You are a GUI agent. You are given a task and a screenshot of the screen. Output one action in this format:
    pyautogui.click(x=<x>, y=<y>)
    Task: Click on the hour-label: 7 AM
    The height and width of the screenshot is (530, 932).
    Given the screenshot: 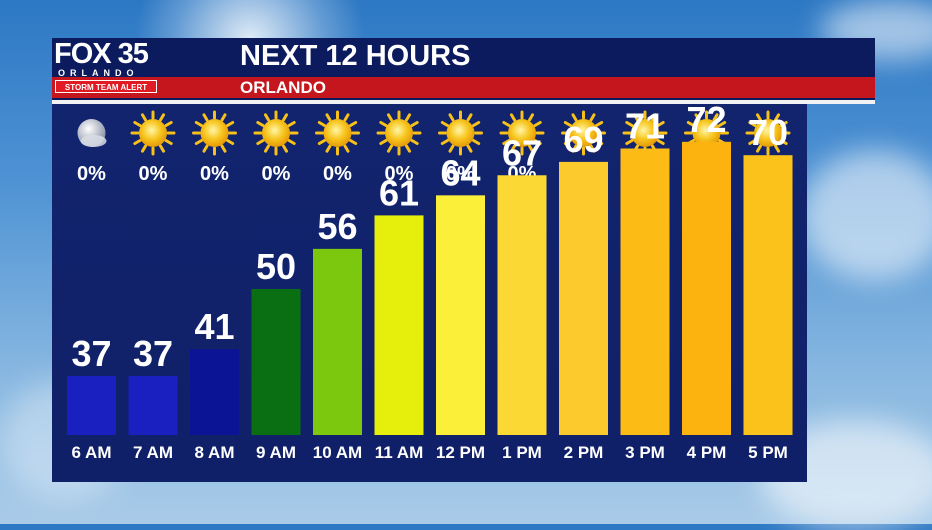 What is the action you would take?
    pyautogui.click(x=153, y=452)
    